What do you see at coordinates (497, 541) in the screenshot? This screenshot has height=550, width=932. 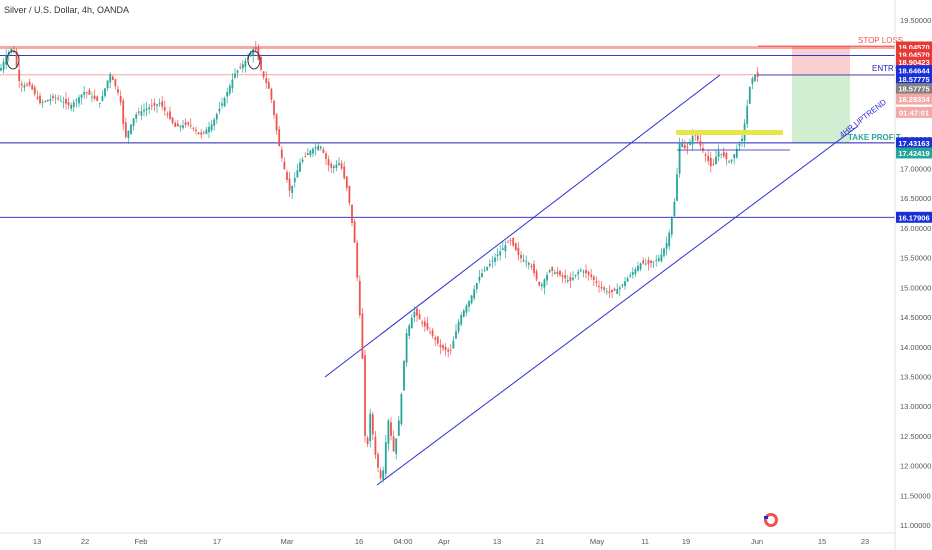 I see `time-tick-label: 13` at bounding box center [497, 541].